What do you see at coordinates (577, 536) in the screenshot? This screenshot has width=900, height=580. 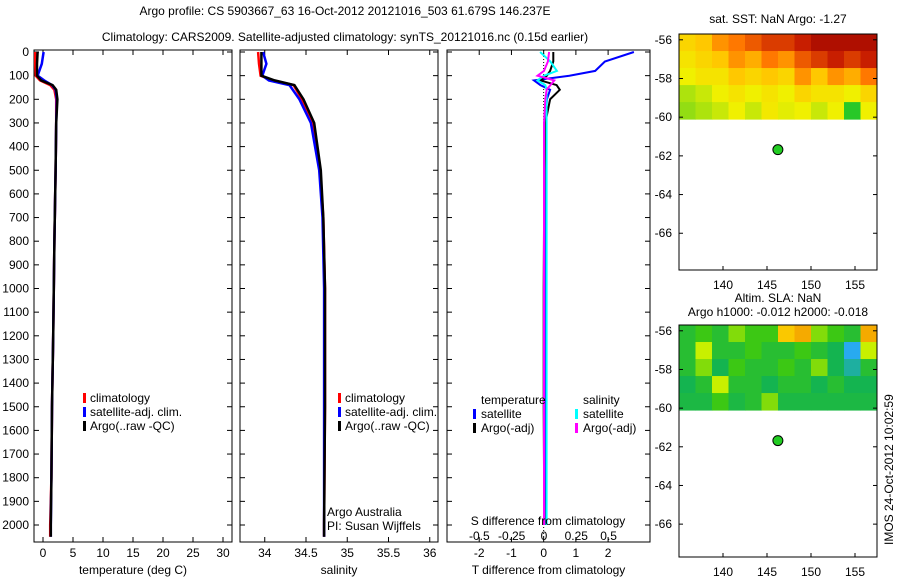 I see `s-tick-label: 0.25` at bounding box center [577, 536].